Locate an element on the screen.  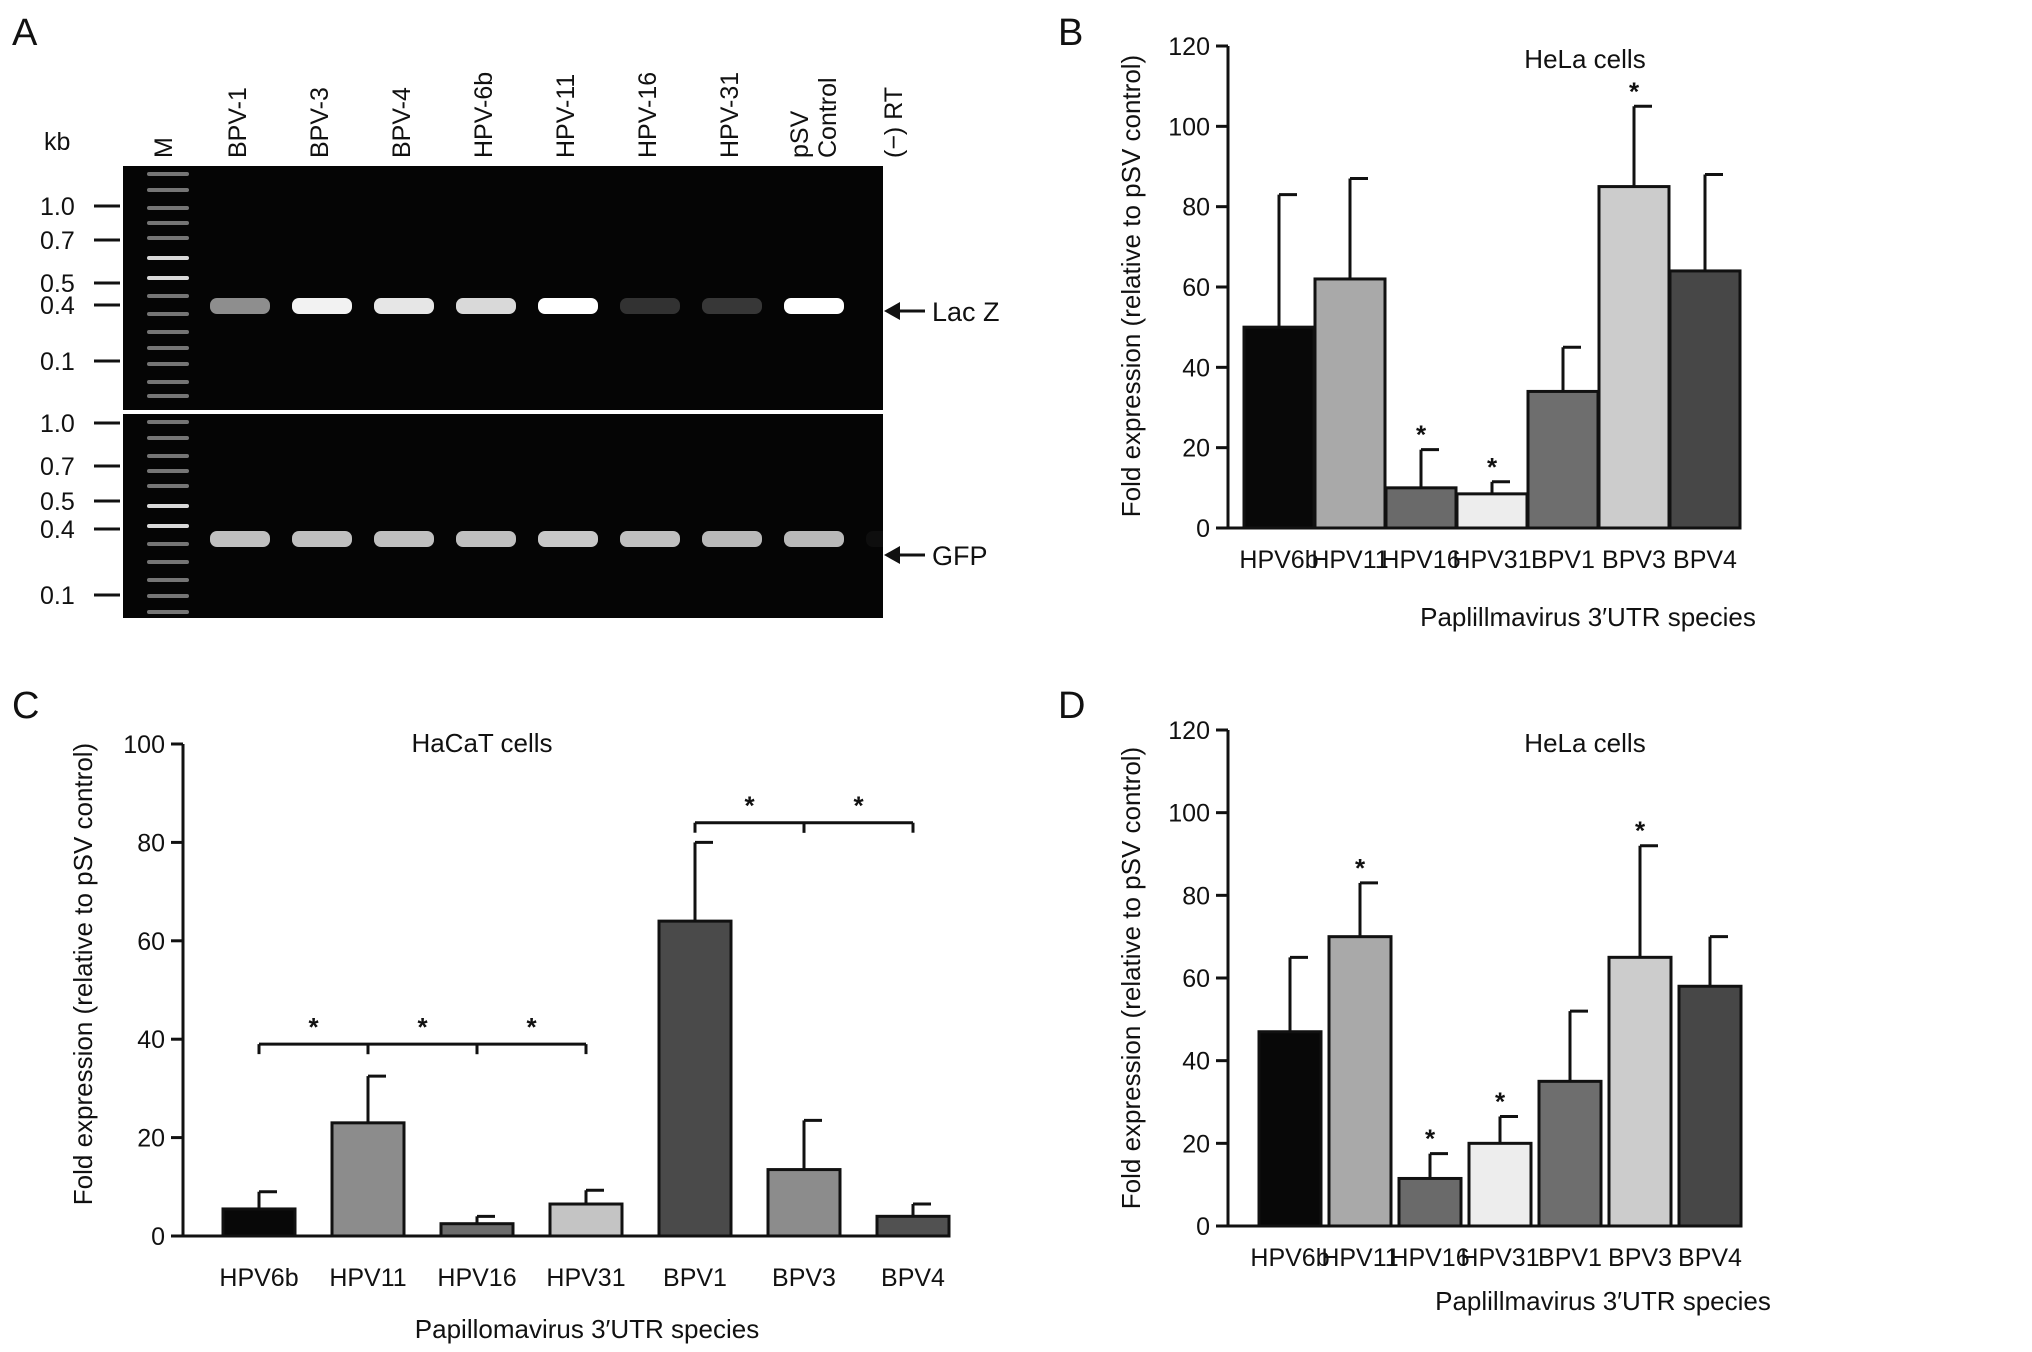
y-tick-label: 120 is located at coordinates (1189, 47).